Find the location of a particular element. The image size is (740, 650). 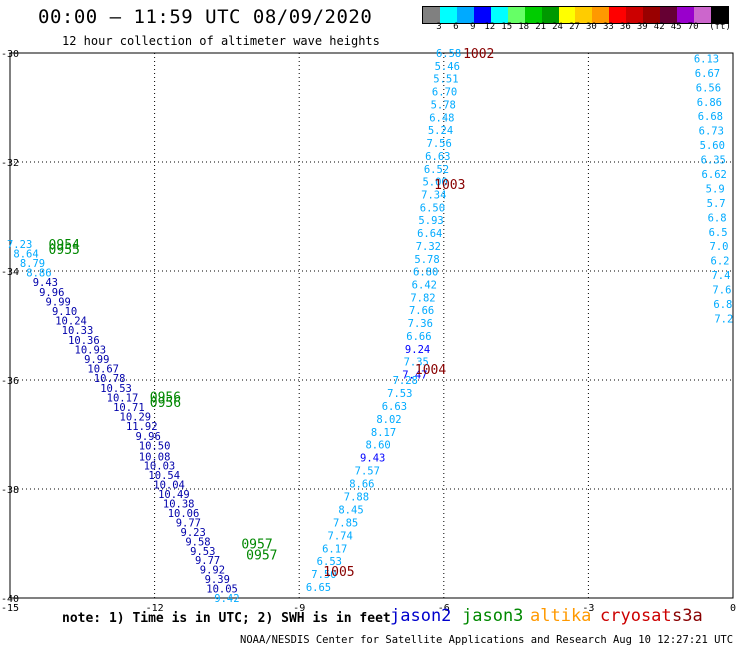

x-tick-label: 0 is located at coordinates (733, 608).